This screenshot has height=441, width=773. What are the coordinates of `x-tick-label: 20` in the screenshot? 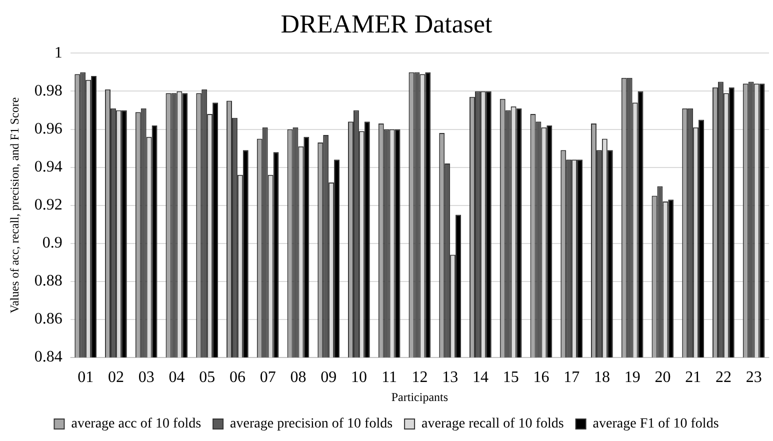 It's located at (662, 377).